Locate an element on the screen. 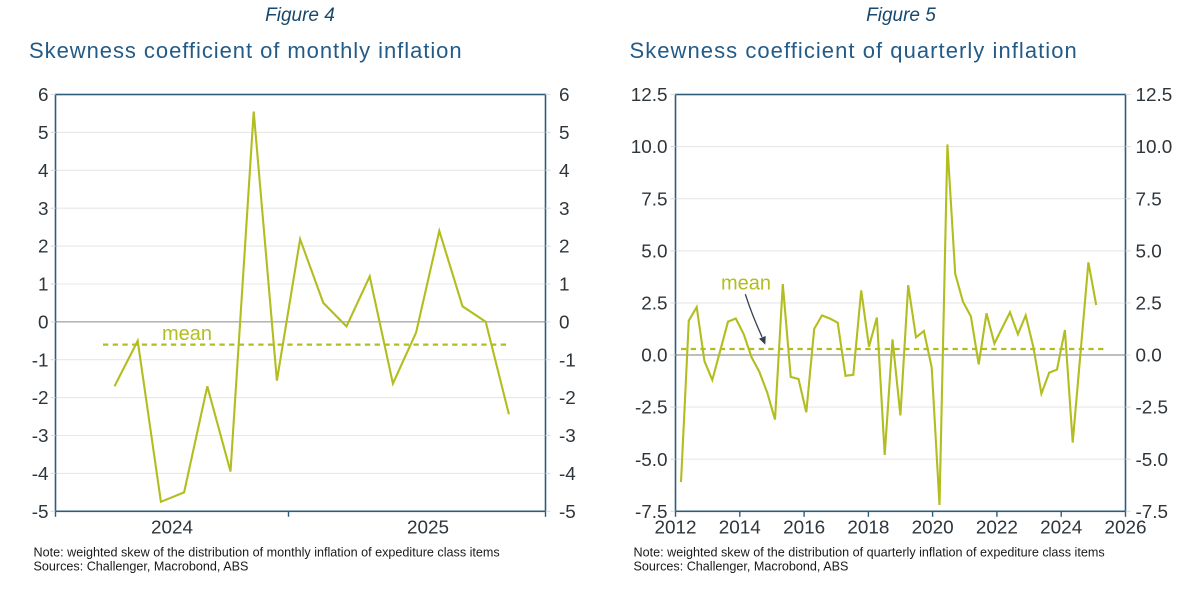  svg-text: 2018 is located at coordinates (868, 527).